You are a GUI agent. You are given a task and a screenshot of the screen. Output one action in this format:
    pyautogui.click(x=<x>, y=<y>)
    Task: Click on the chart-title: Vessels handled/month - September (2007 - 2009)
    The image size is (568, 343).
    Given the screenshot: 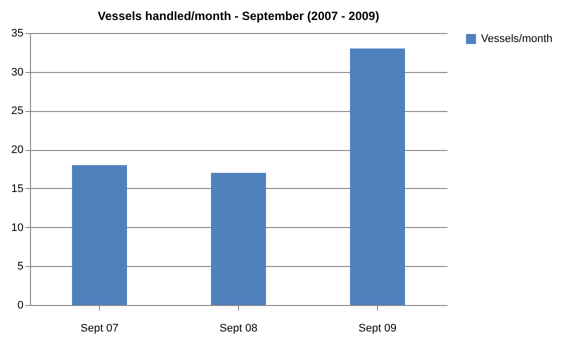 What is the action you would take?
    pyautogui.click(x=239, y=16)
    